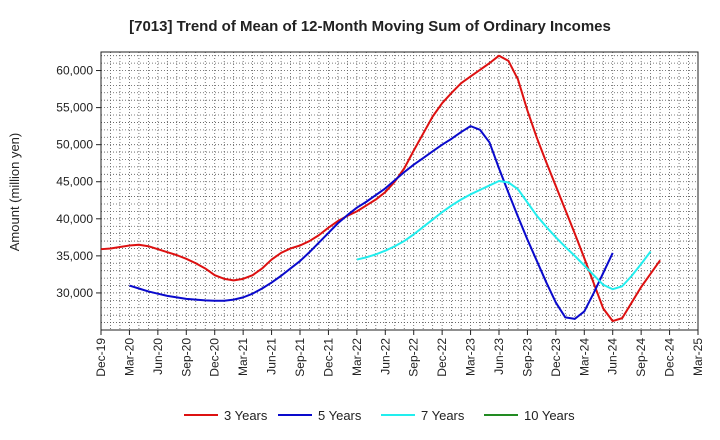  Describe the element at coordinates (549, 415) in the screenshot. I see `legend-label: 10 Years` at that location.